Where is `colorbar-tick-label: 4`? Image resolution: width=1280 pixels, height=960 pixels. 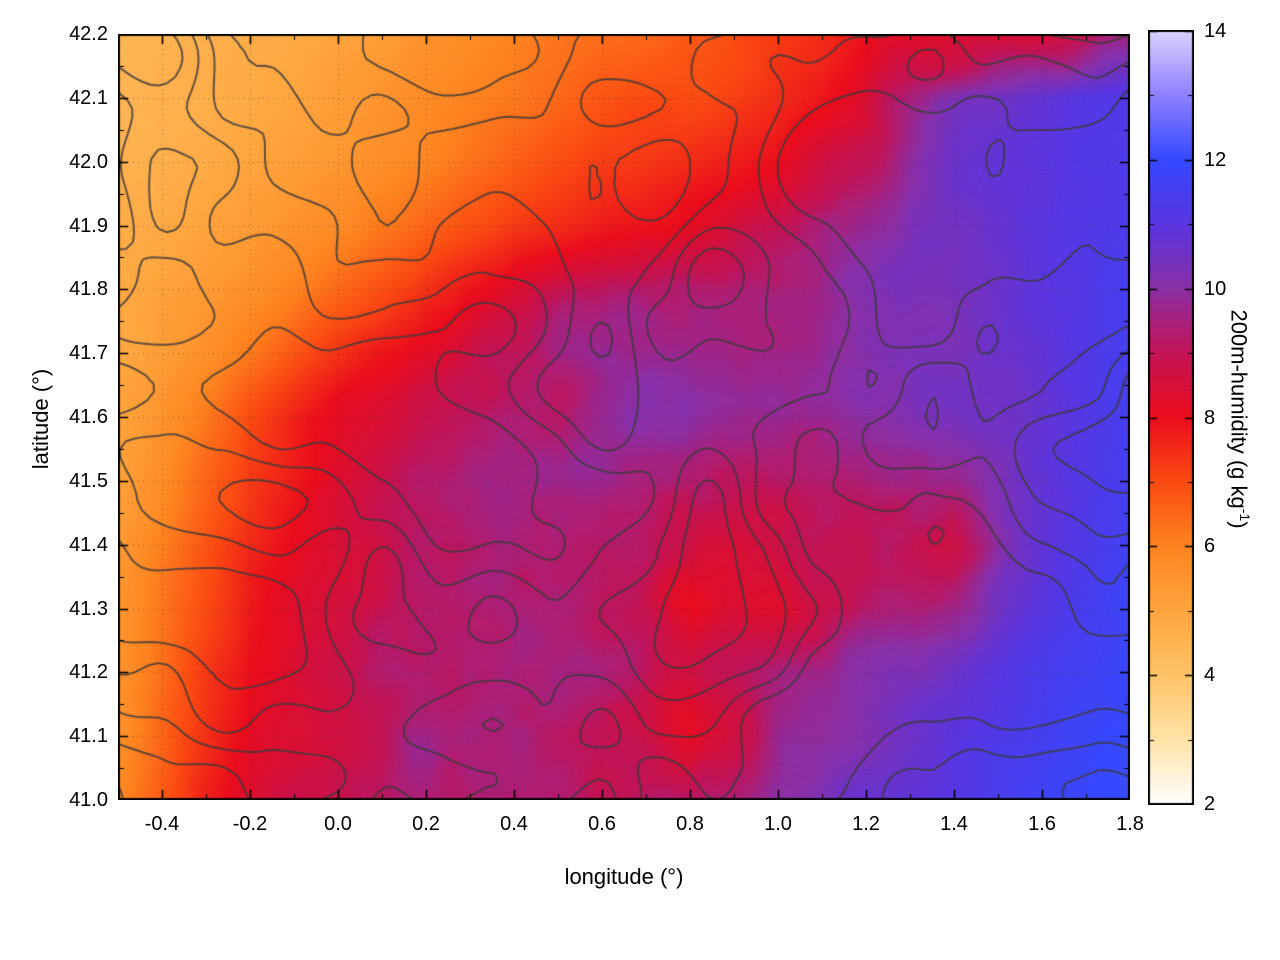 colorbar-tick-label: 4 is located at coordinates (1210, 675).